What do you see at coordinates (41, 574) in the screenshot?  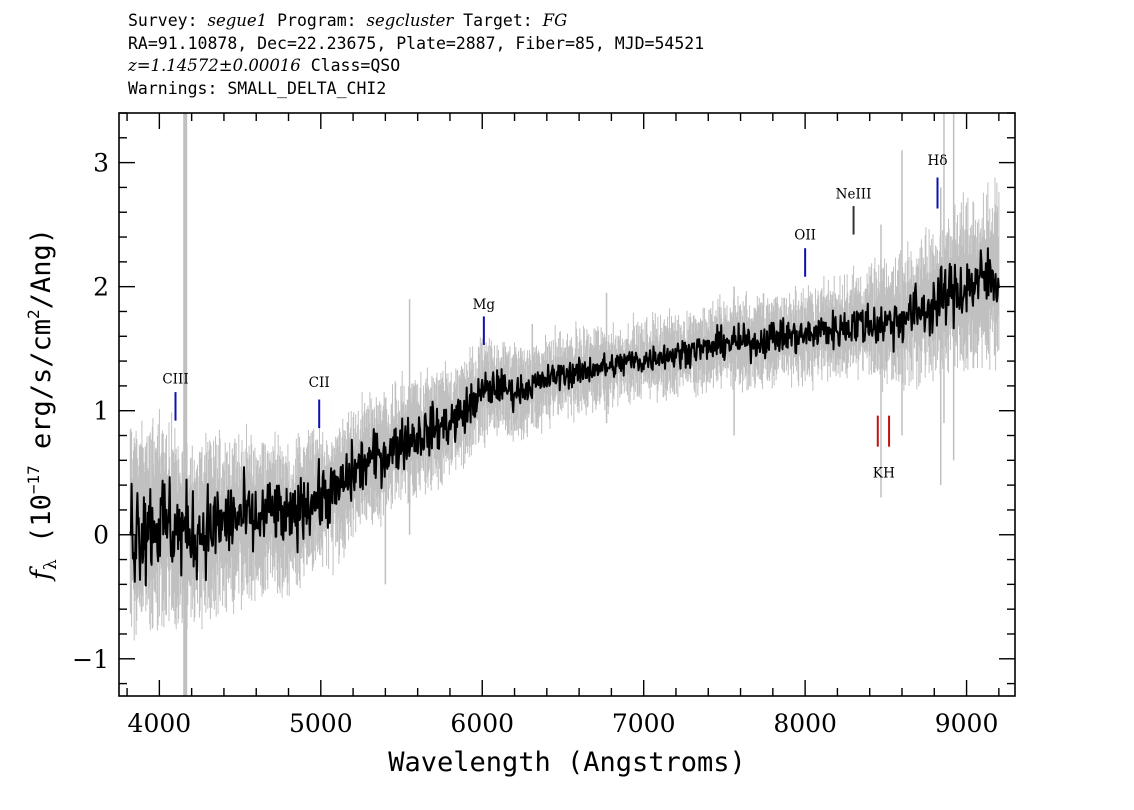 I see `y-axis-symbol: f` at bounding box center [41, 574].